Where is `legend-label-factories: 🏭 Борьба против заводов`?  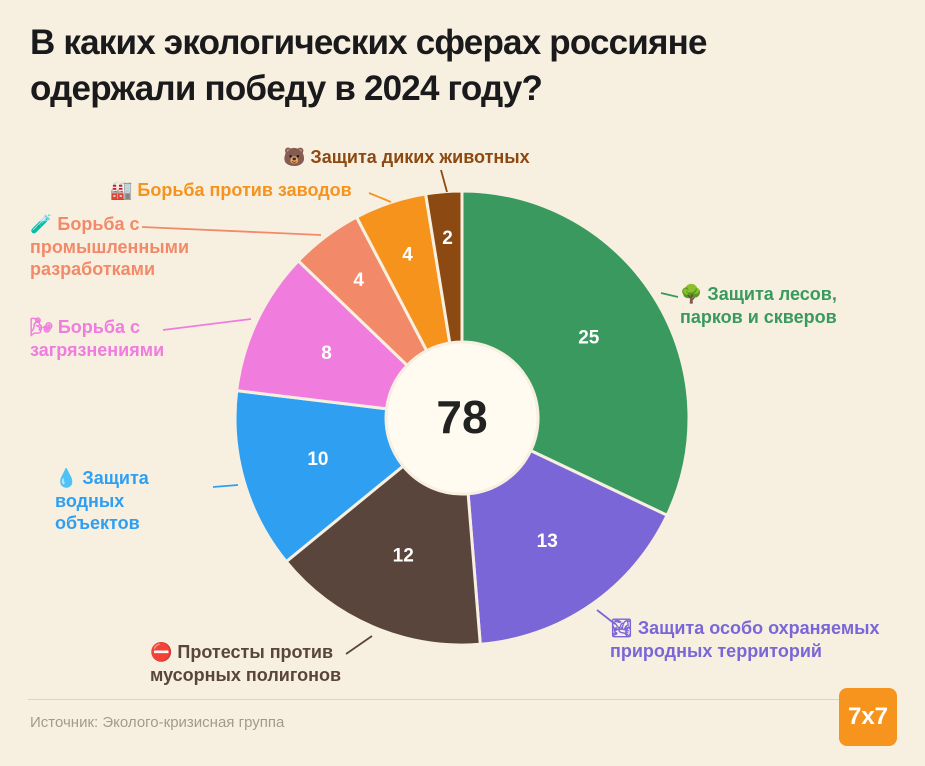 legend-label-factories: 🏭 Борьба против заводов is located at coordinates (250, 190).